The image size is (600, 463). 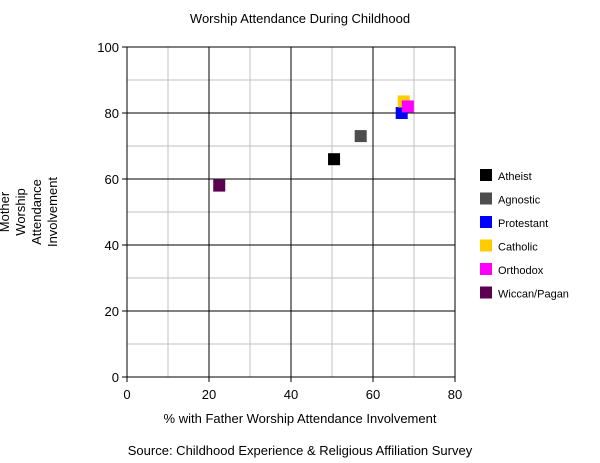 I want to click on y-axis-label-line: Attendance, so click(x=36, y=212).